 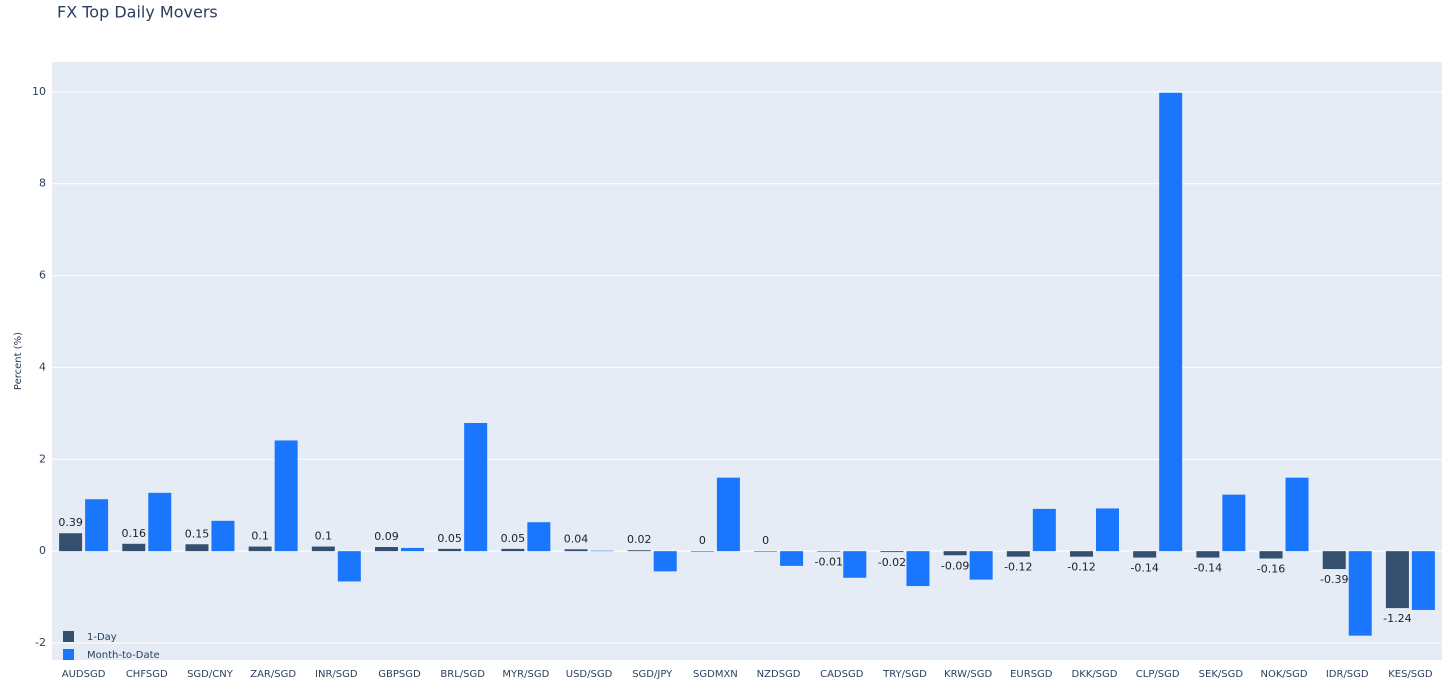 I want to click on legend-label: Month-to-Date, so click(x=123, y=655).